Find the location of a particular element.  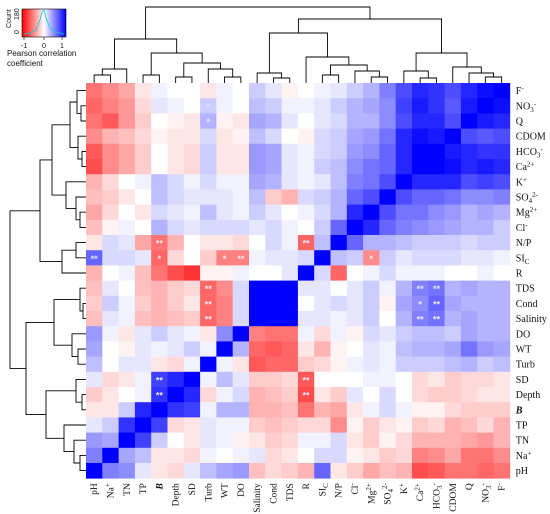

row-label: Cond is located at coordinates (527, 304).